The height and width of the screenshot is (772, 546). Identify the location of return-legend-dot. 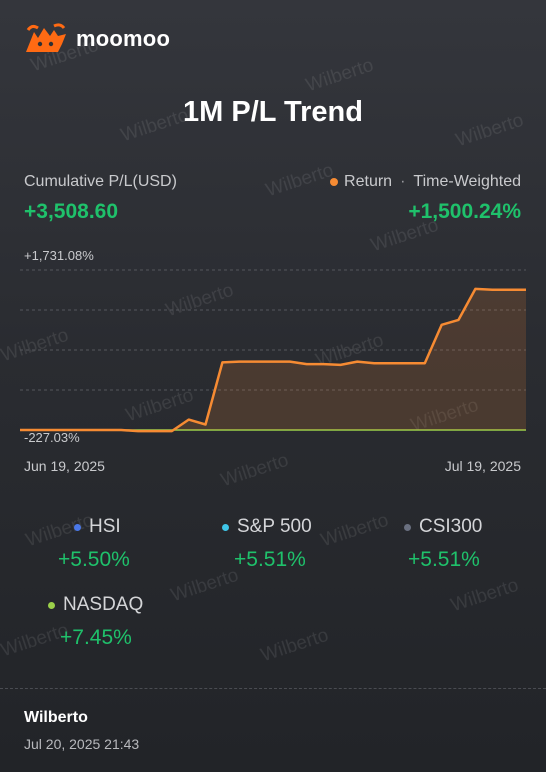
(334, 182).